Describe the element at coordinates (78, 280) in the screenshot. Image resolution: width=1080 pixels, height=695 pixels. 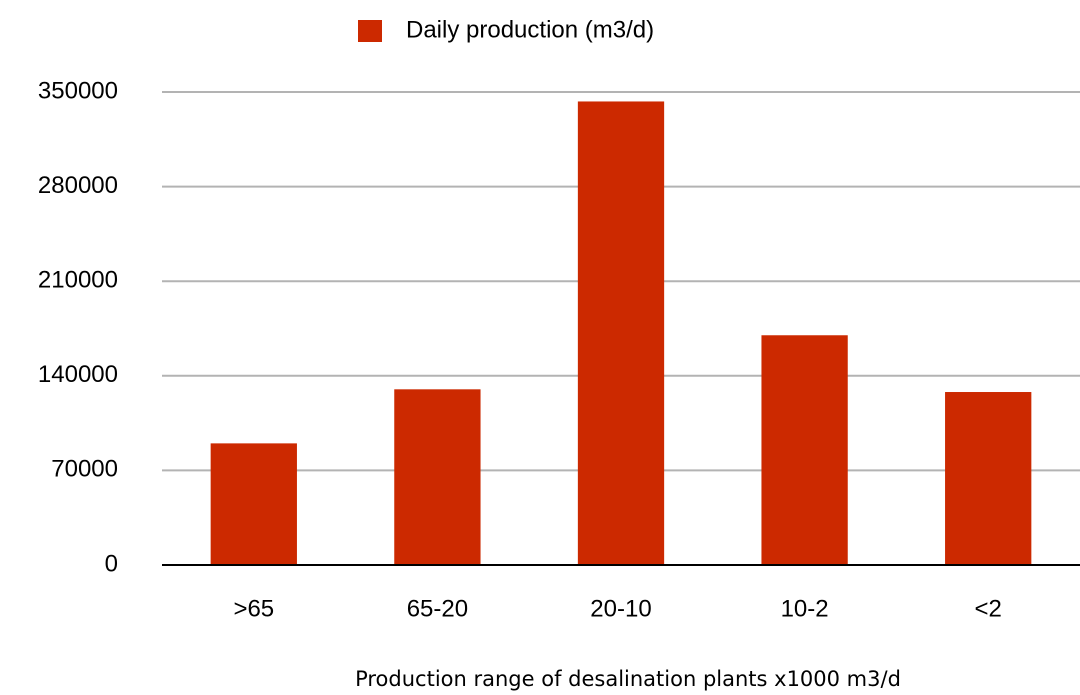
I see `y-tick-label: 210000` at that location.